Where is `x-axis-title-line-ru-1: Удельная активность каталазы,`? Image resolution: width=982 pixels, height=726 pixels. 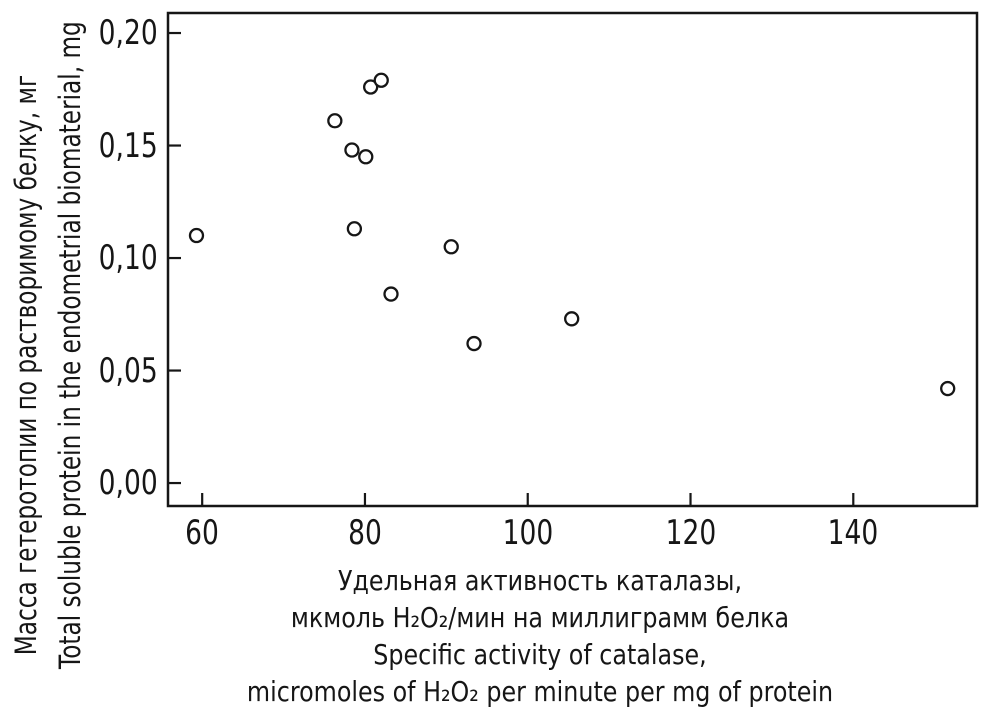 x-axis-title-line-ru-1: Удельная активность каталазы, is located at coordinates (540, 580).